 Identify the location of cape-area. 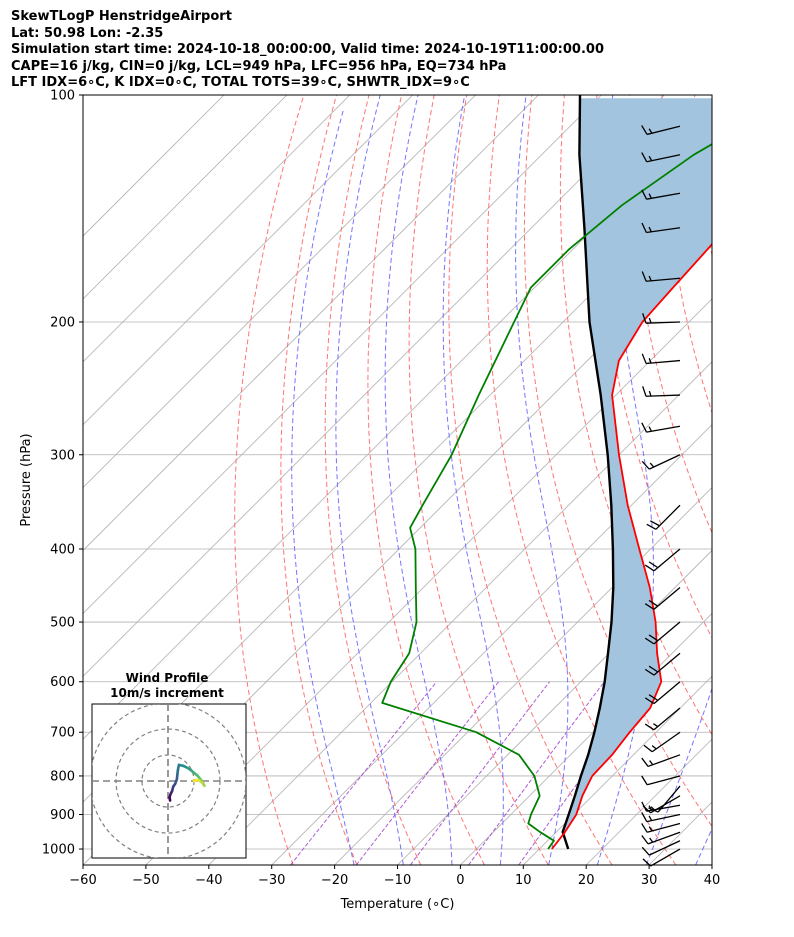
(637, 466).